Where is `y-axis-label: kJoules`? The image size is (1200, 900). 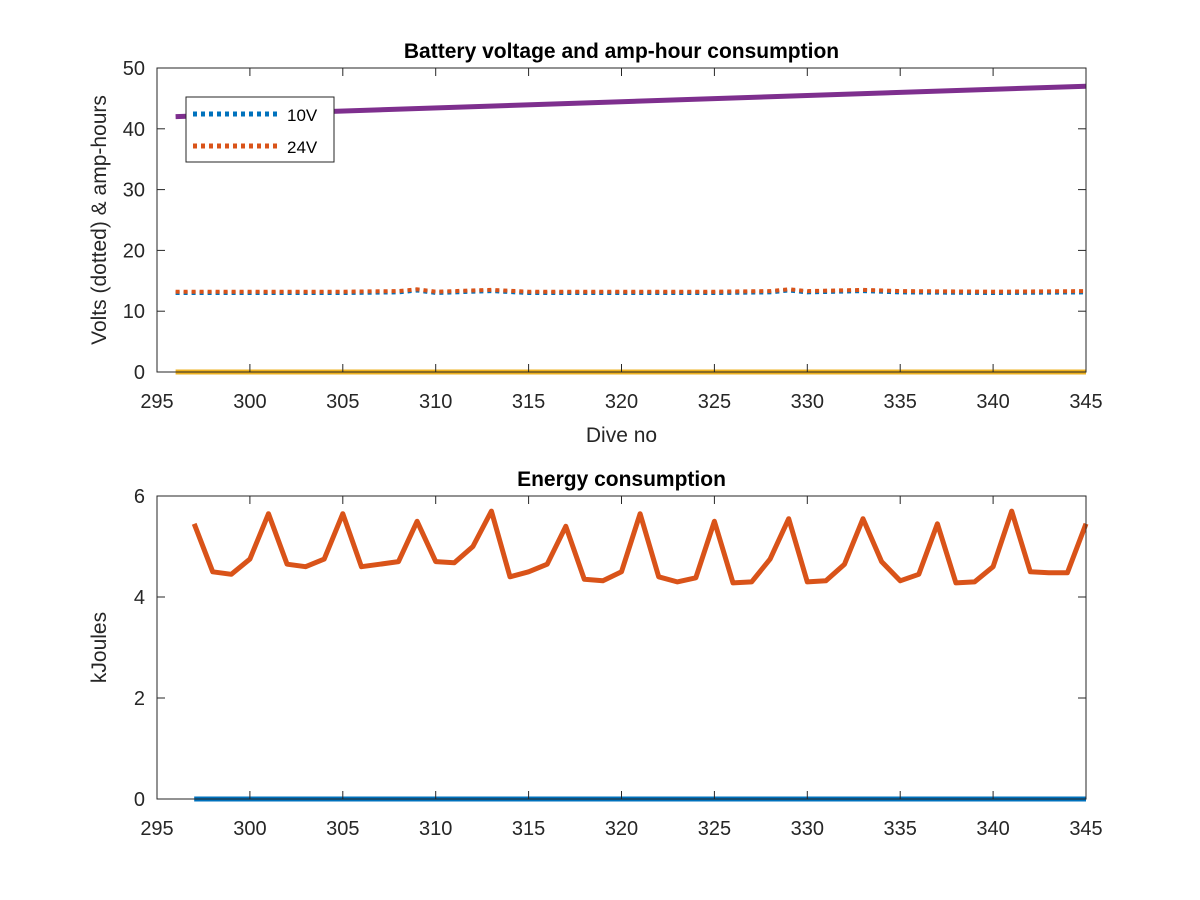
y-axis-label: kJoules is located at coordinates (99, 647).